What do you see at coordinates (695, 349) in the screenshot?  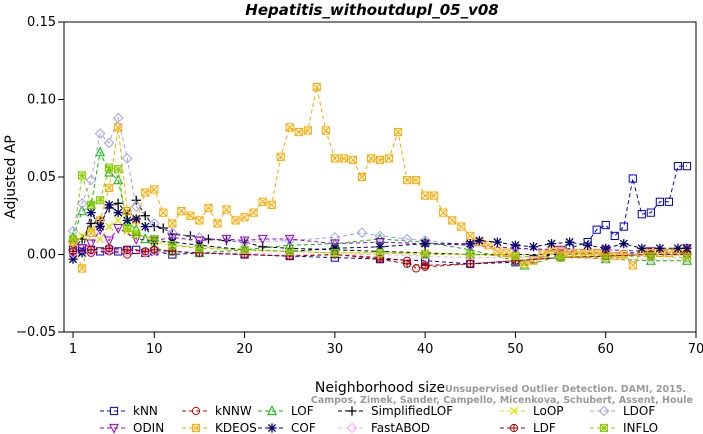 I see `x-tick-label: 70` at bounding box center [695, 349].